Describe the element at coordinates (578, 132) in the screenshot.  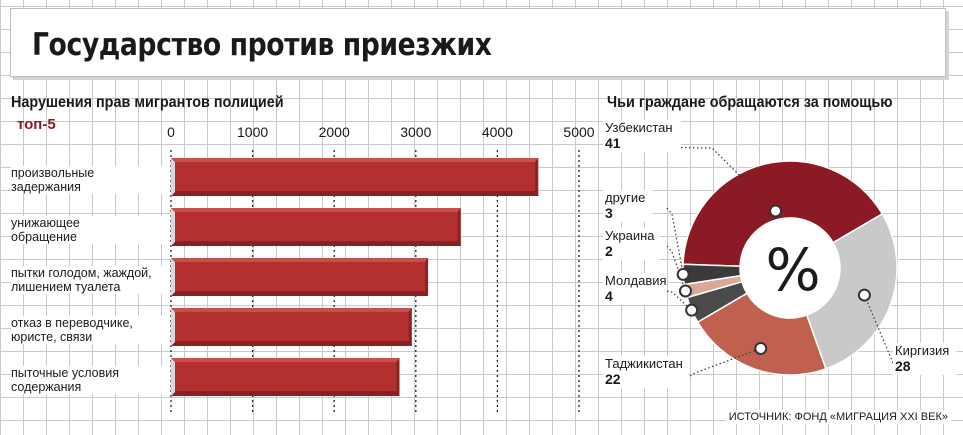
I see `x-tick-label: 5000` at that location.